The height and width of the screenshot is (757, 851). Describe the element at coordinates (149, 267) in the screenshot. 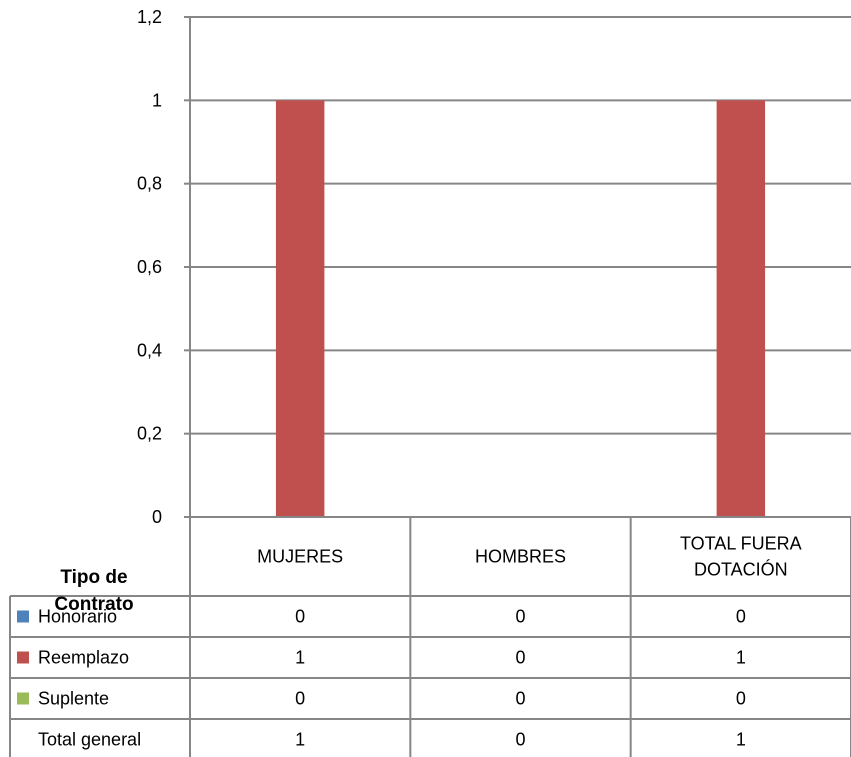

I see `y-tick-label: 0,6` at that location.